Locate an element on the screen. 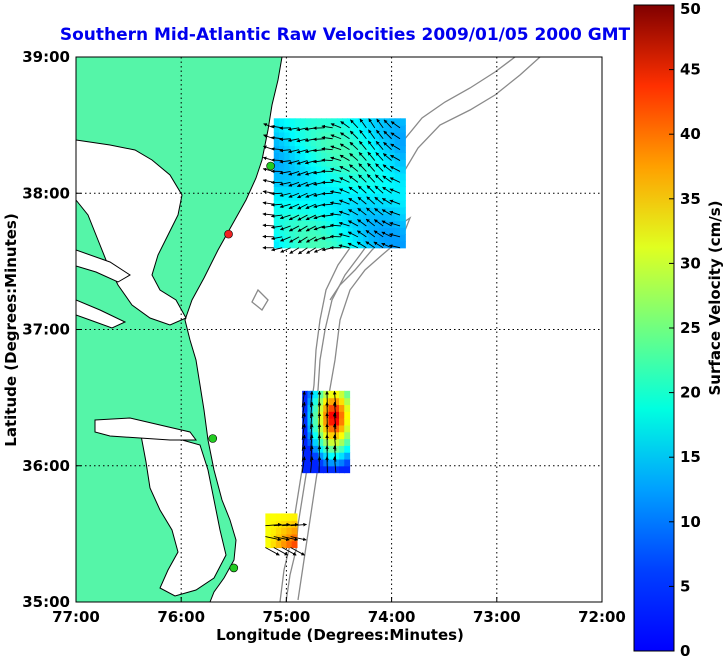 The height and width of the screenshot is (659, 724). colorbar-tick-label: 50 is located at coordinates (690, 9).